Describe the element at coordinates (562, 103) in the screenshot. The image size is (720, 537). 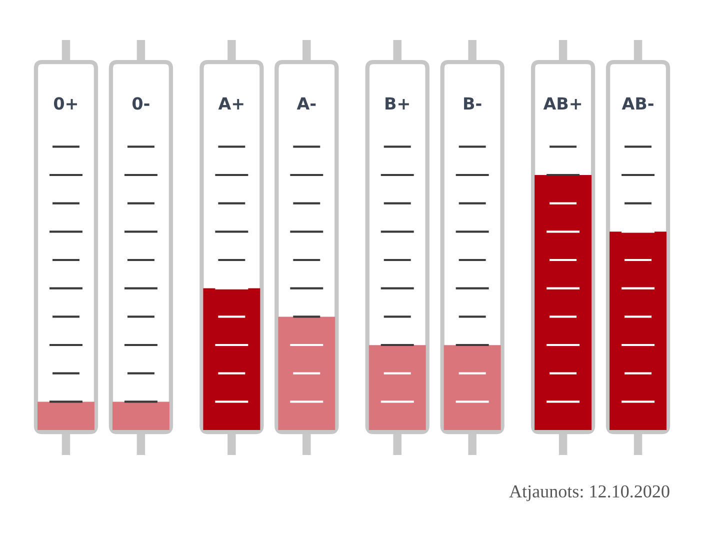
I see `x-tick-label: AB+` at that location.